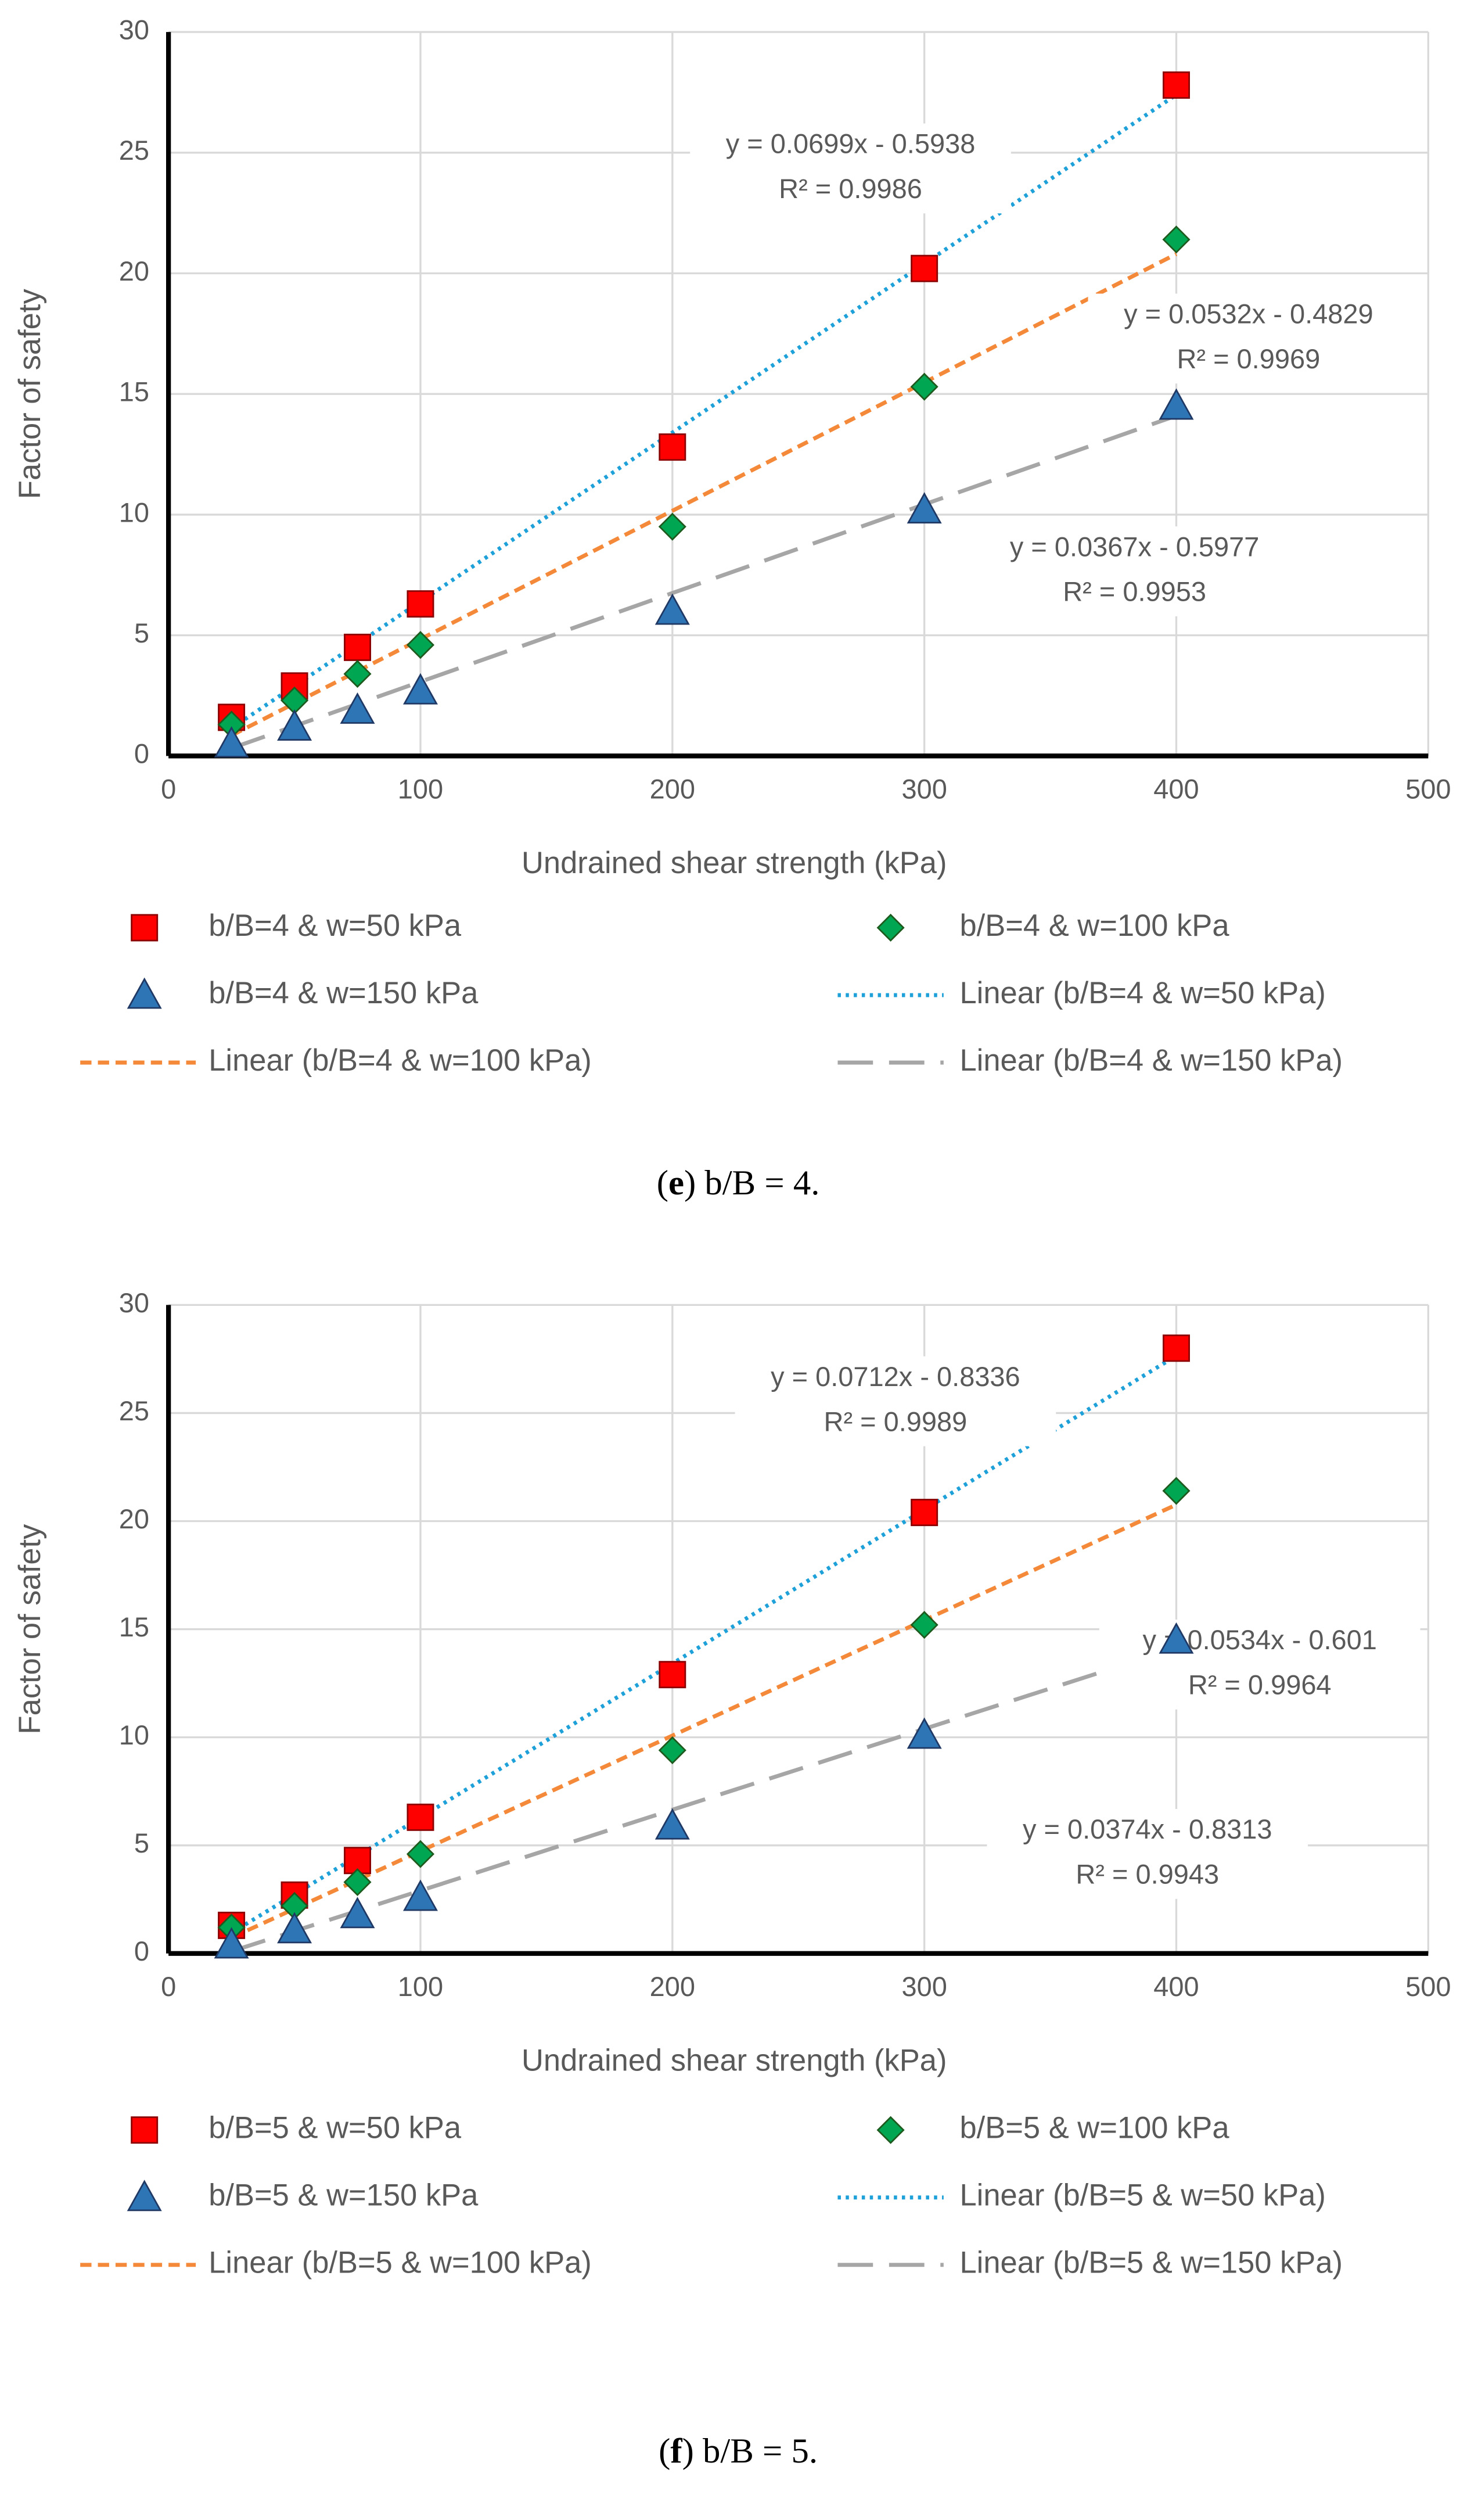  Describe the element at coordinates (335, 2128) in the screenshot. I see `legend-label: b/B=5 & w=50 kPa` at that location.